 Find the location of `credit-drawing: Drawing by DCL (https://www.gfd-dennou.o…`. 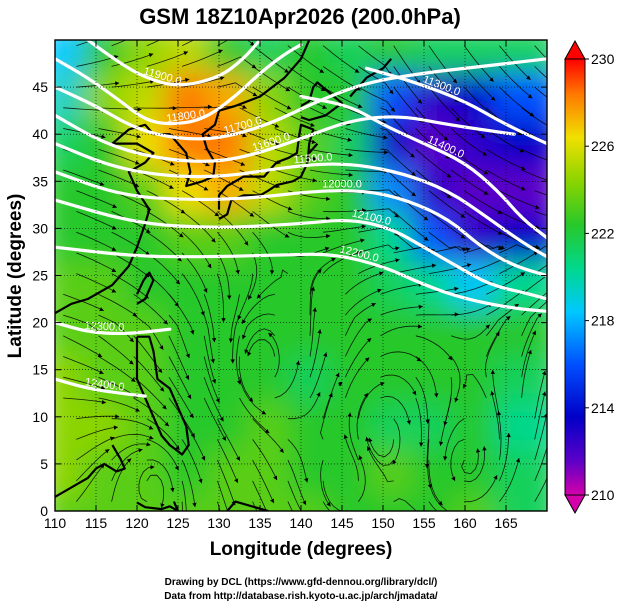

credit-drawing: Drawing by DCL (https://www.gfd-dennou.o… is located at coordinates (301, 582).